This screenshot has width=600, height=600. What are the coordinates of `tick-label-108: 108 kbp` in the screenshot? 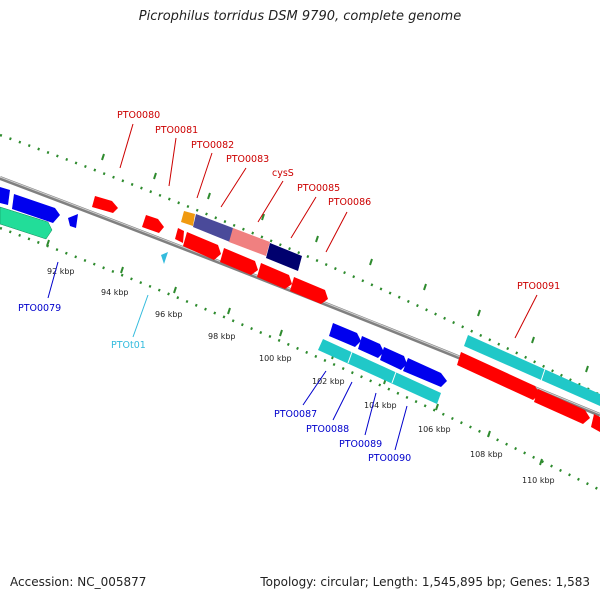 It's located at (486, 454).